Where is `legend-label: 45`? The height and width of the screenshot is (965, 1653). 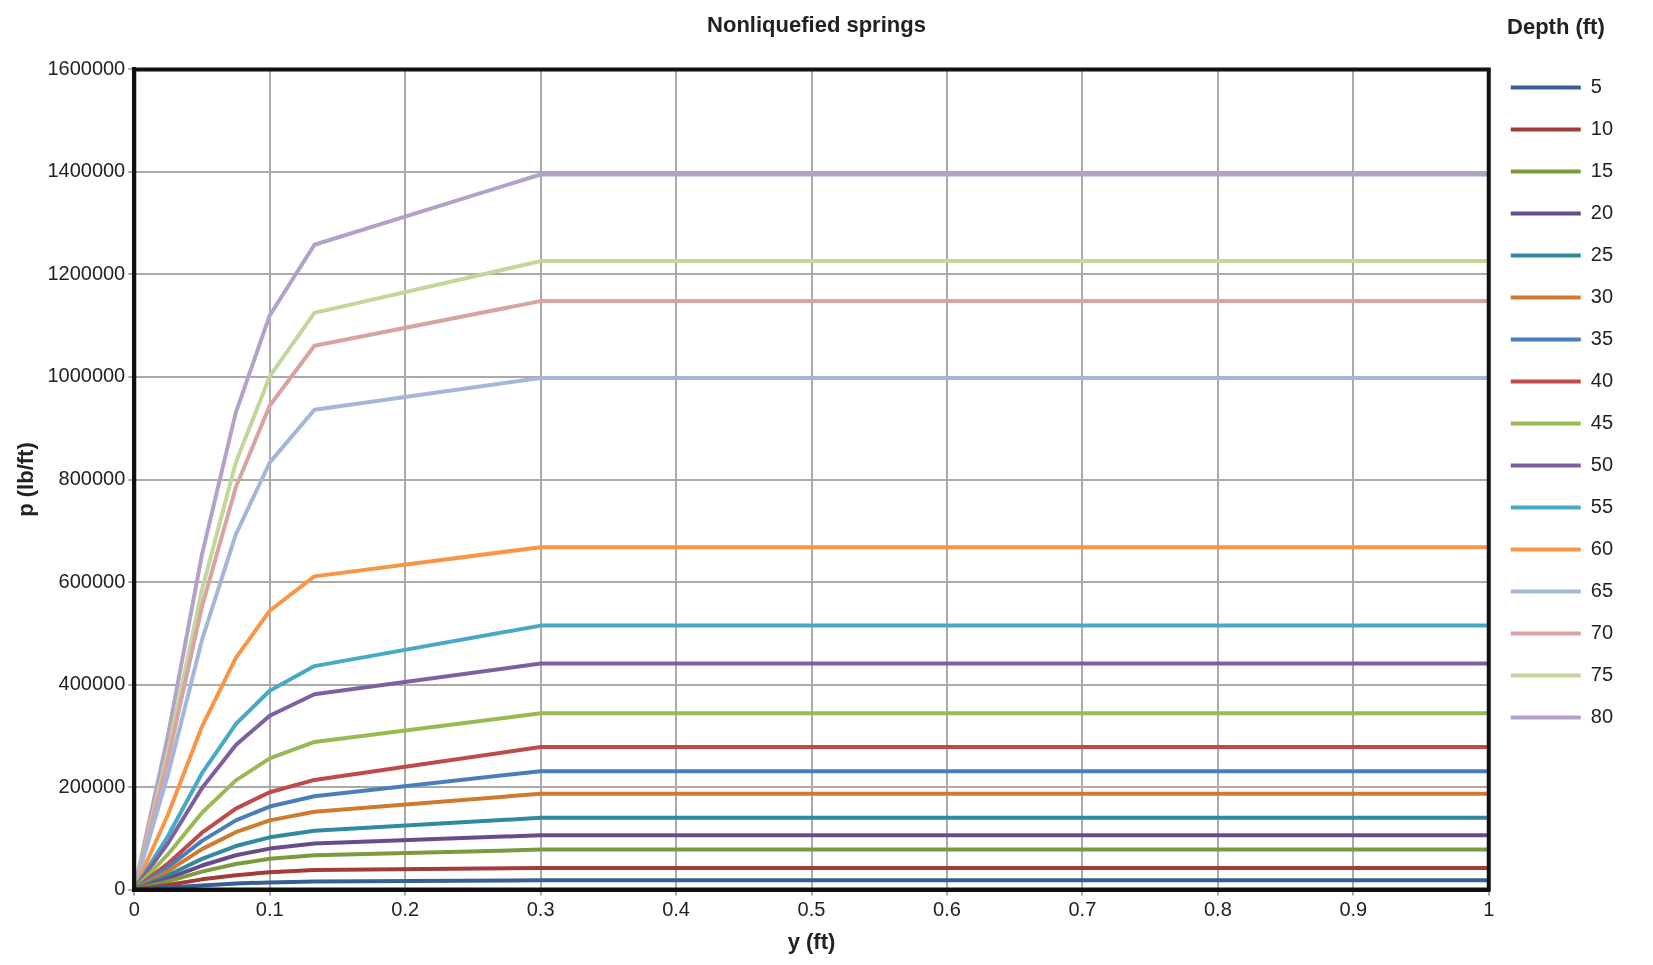
legend-label: 45 is located at coordinates (1601, 421).